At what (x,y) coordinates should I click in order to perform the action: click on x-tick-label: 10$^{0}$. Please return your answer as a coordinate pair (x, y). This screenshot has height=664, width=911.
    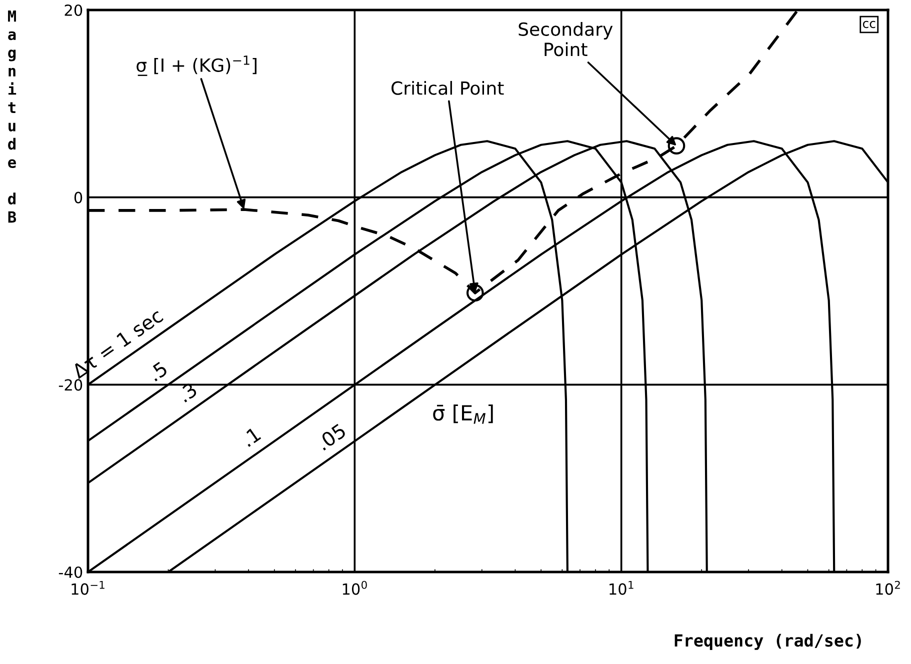
    Looking at the image, I should click on (354, 587).